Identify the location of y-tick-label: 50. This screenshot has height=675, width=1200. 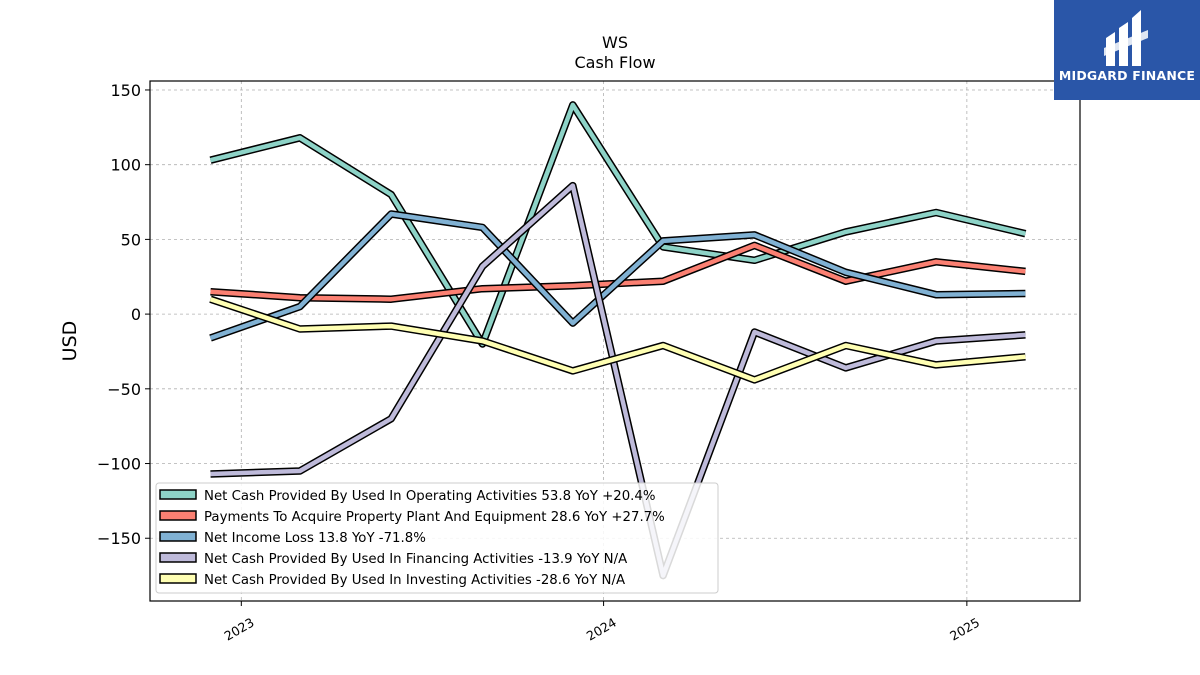
(131, 239).